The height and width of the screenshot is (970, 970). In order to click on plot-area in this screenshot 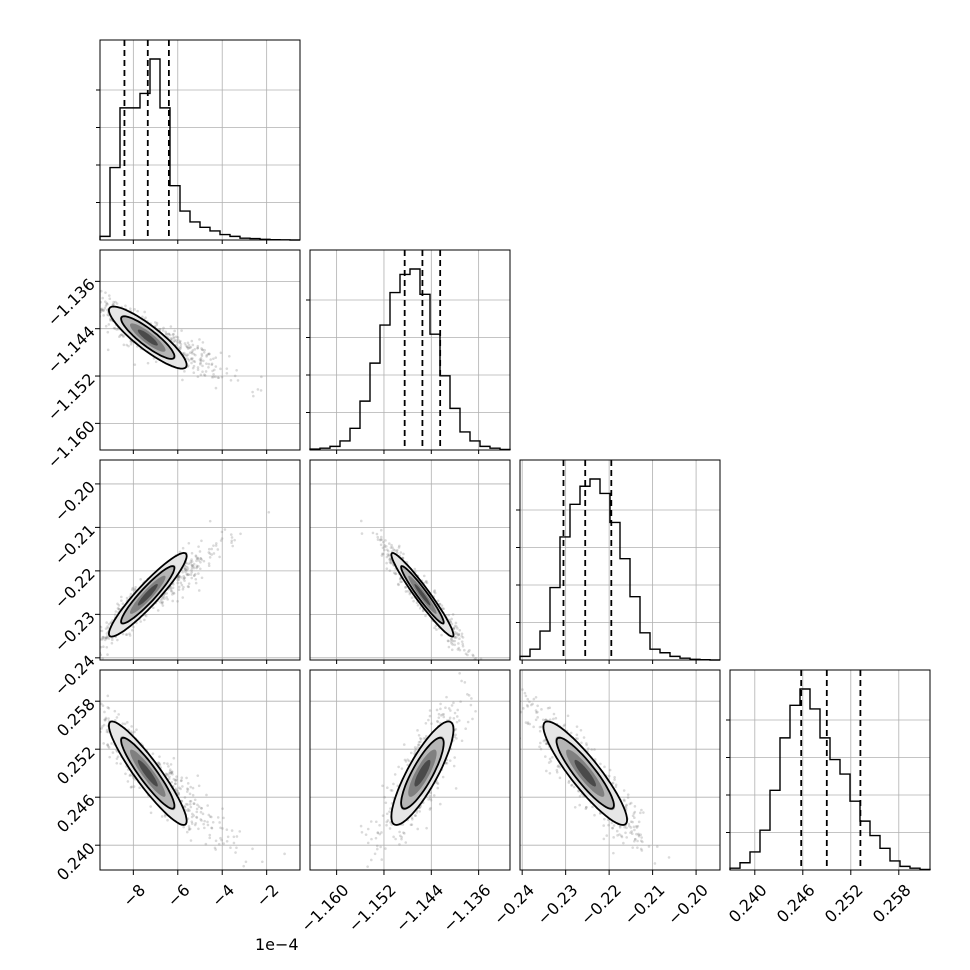, I will do `click(153, 330)`.